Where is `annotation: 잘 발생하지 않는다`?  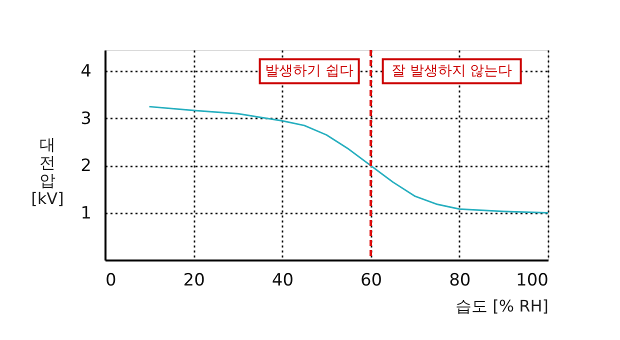 annotation: 잘 발생하지 않는다 is located at coordinates (451, 71).